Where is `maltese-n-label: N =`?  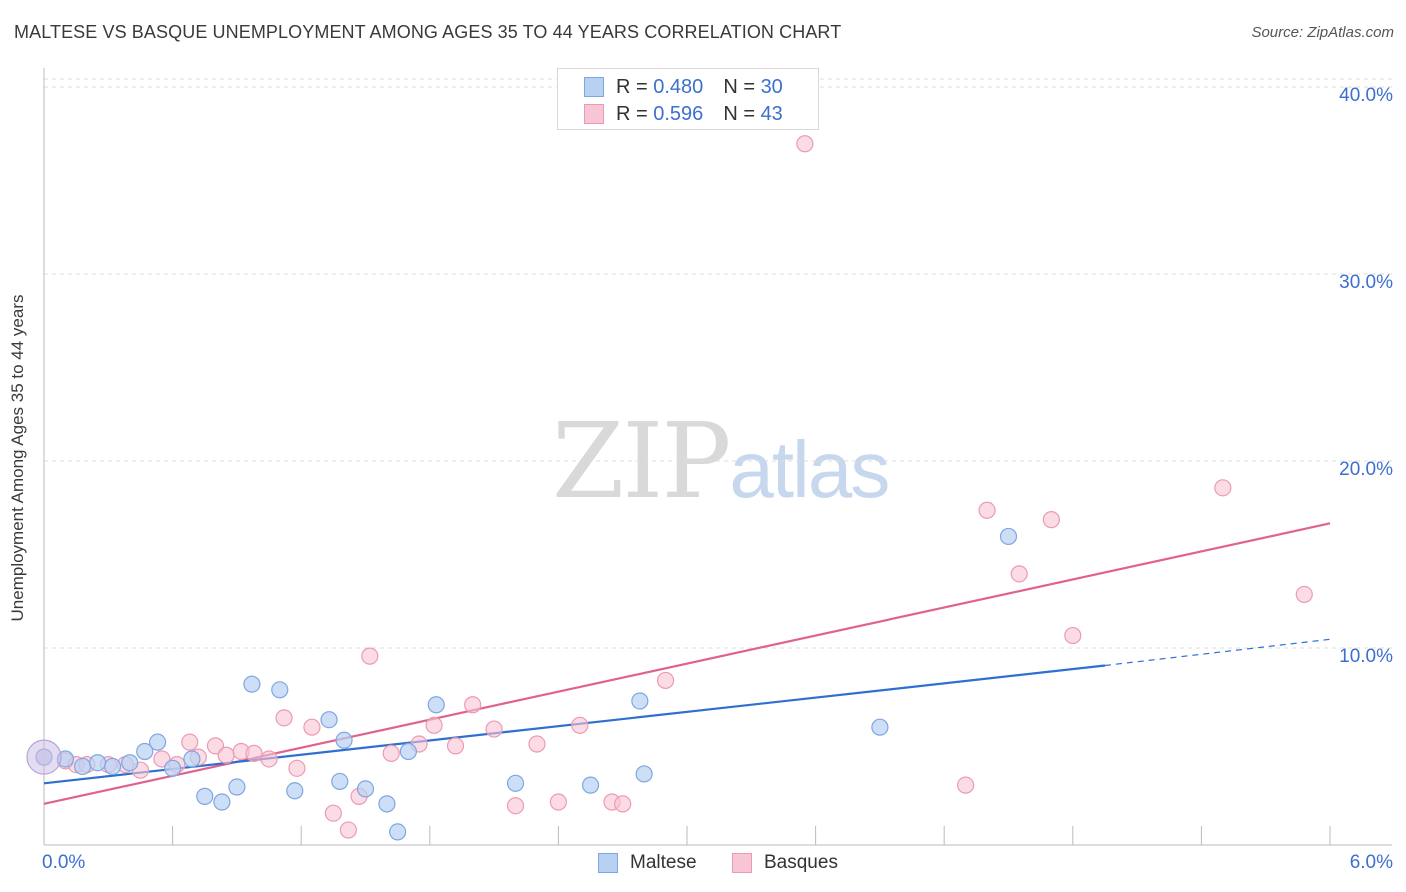 maltese-n-label: N = is located at coordinates (739, 86).